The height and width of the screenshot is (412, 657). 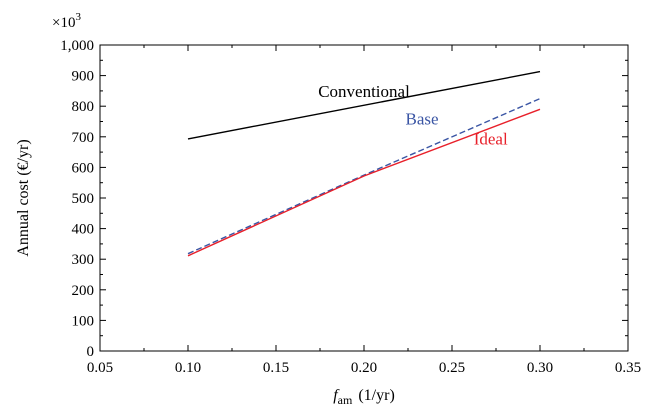 I want to click on y-multiplier-exponent: 3, so click(x=78, y=17).